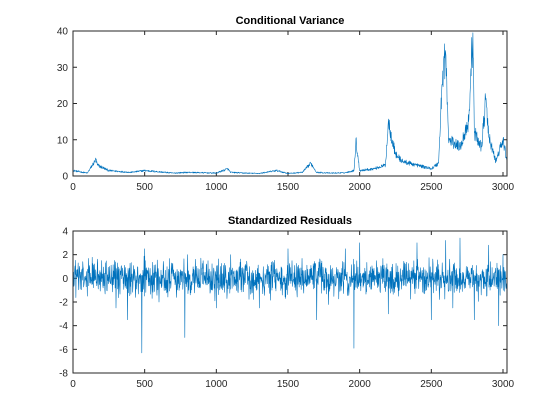  I want to click on y-tick-label: -8, so click(63, 374).